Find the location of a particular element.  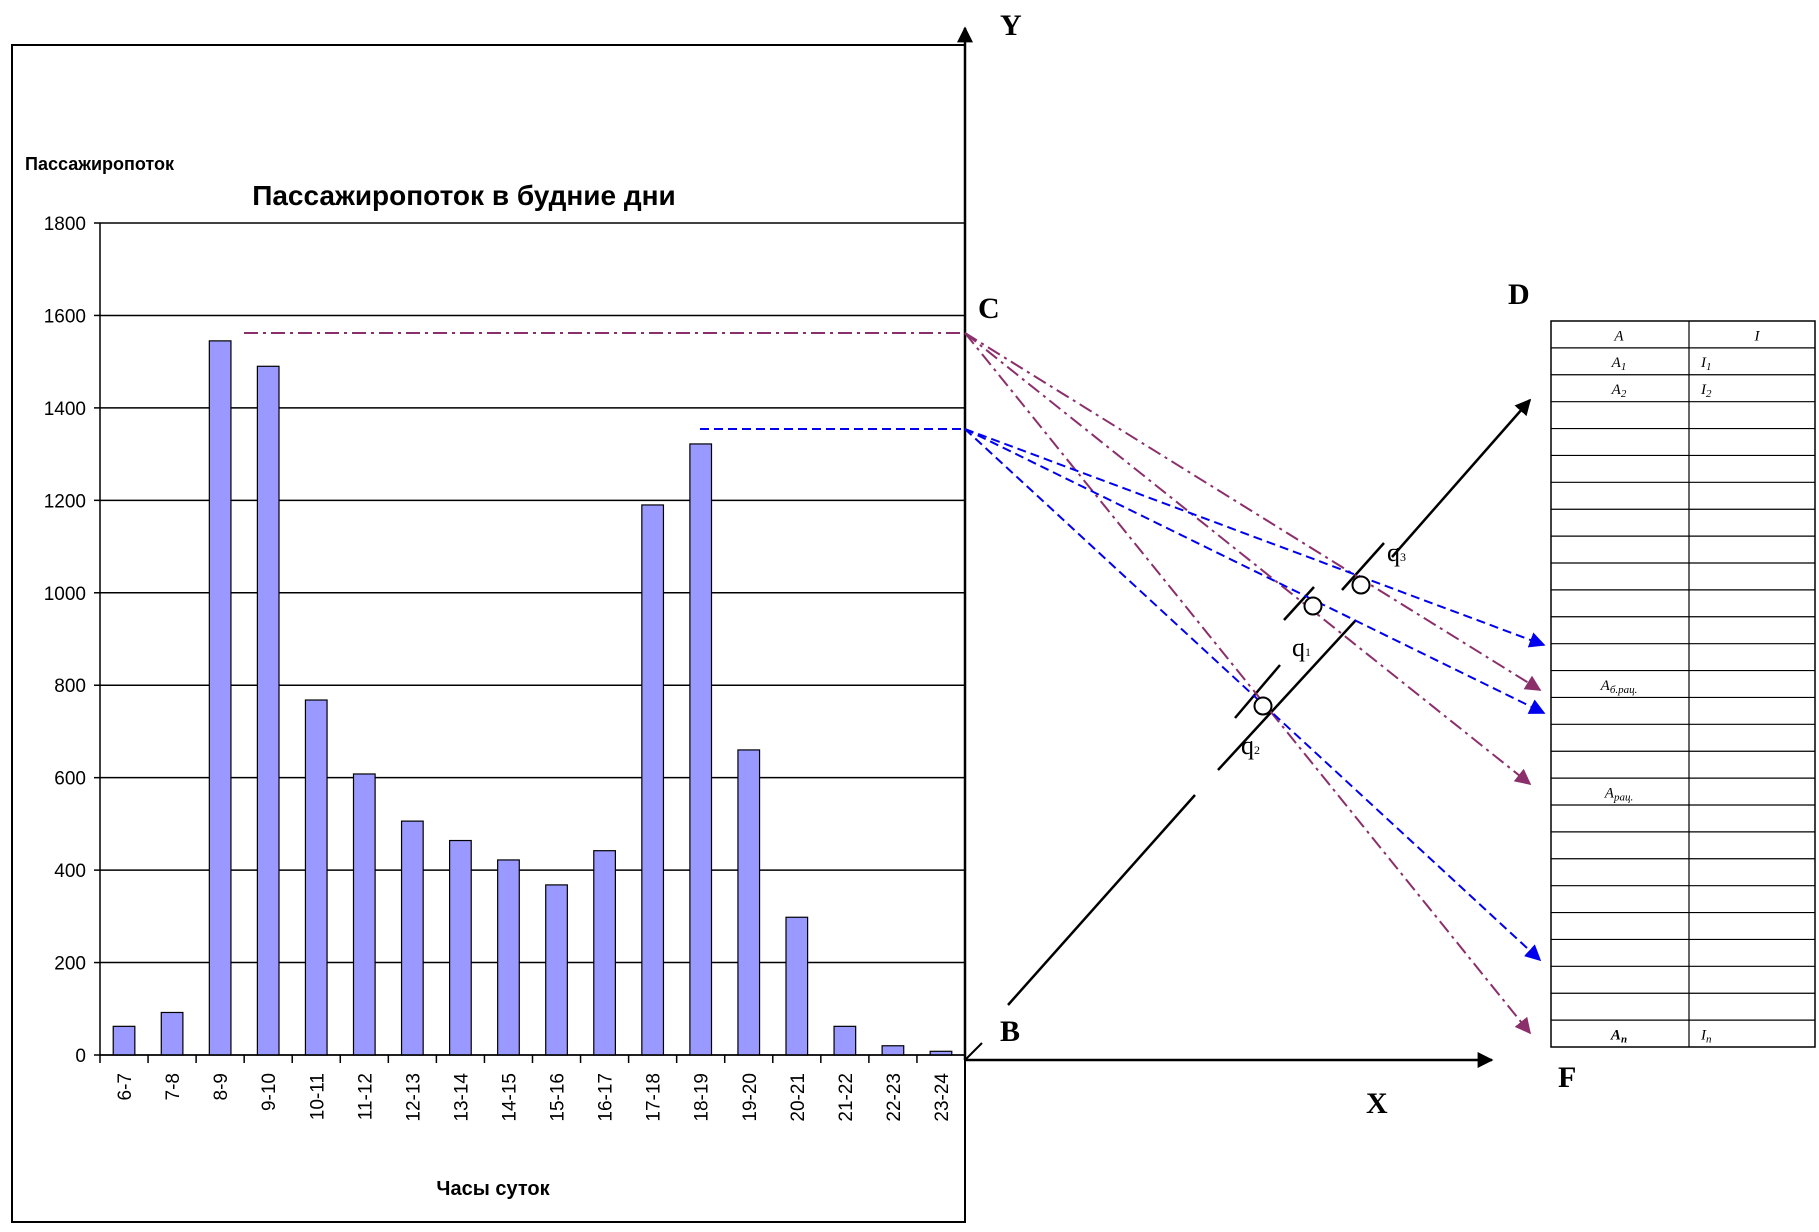

table-cell: A1 is located at coordinates (1619, 364).